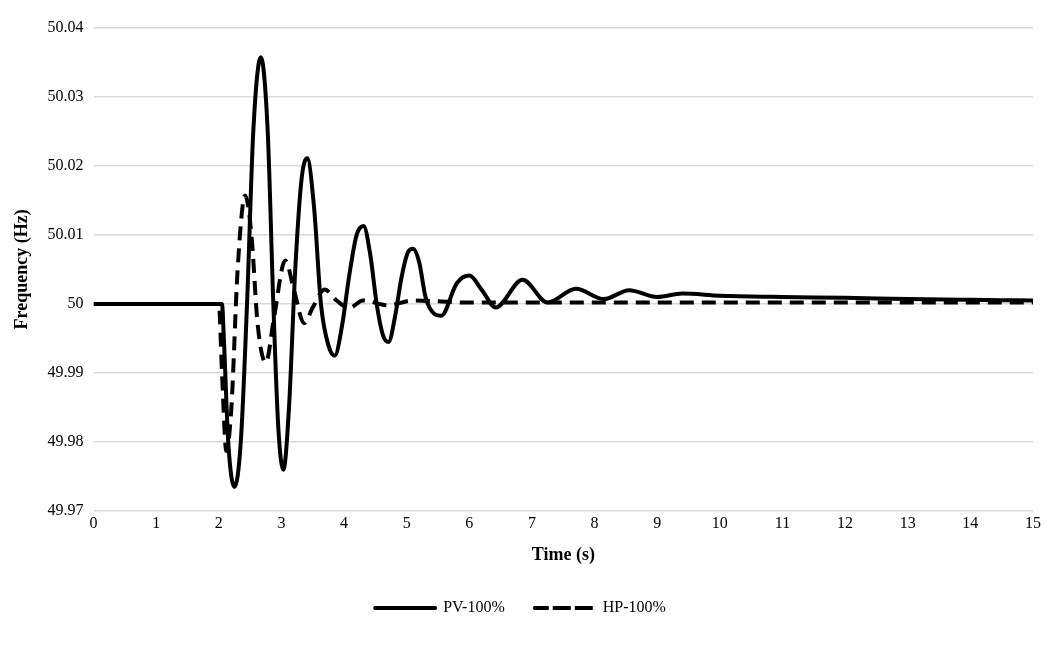 The image size is (1057, 645). I want to click on y-tick-label: 50.02, so click(65, 164).